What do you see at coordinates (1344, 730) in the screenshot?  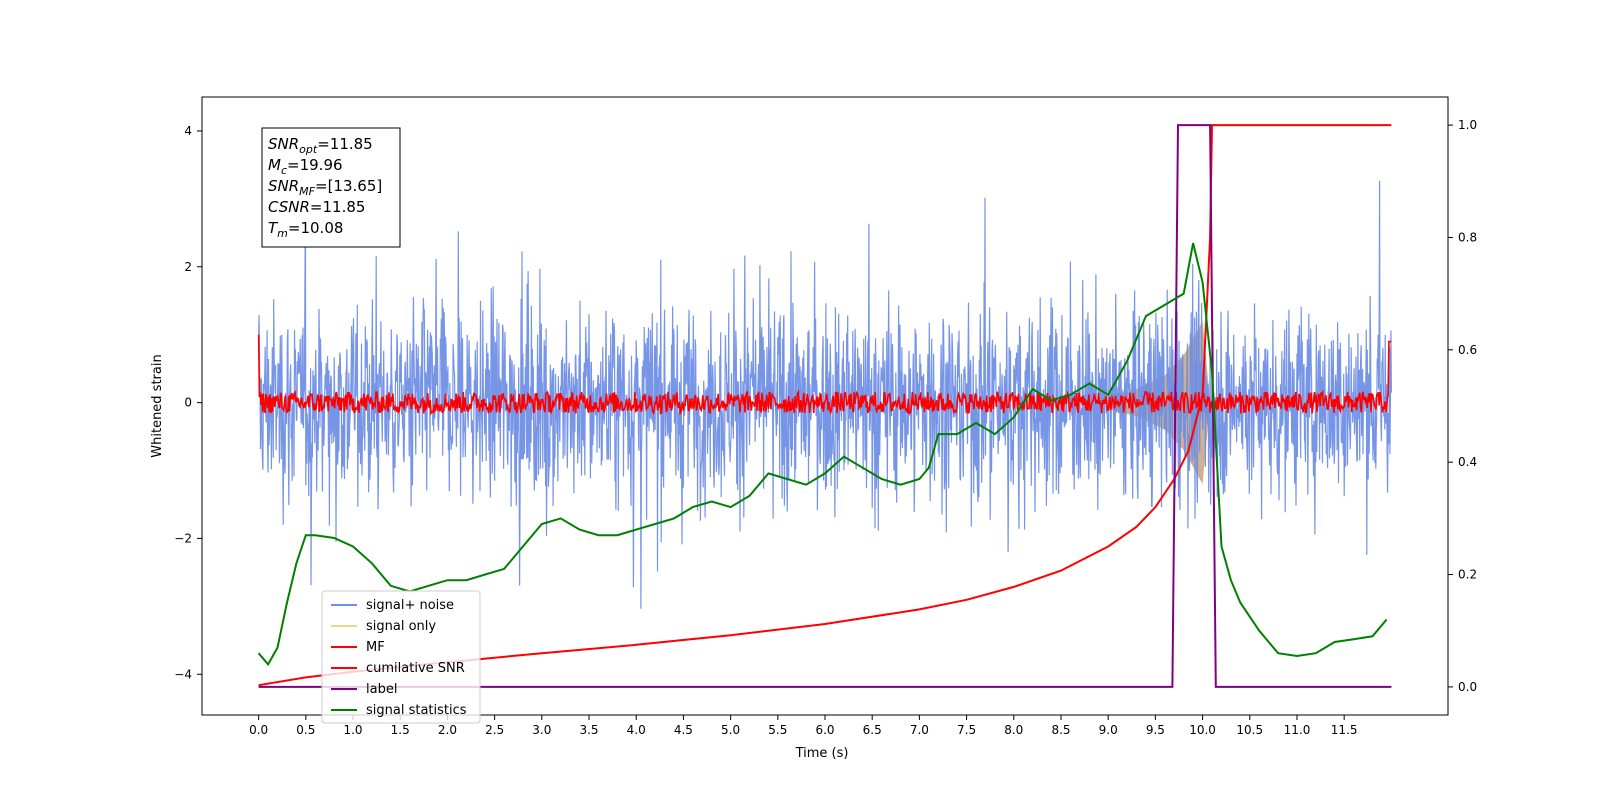 I see `x-tick-label: 11.5` at bounding box center [1344, 730].